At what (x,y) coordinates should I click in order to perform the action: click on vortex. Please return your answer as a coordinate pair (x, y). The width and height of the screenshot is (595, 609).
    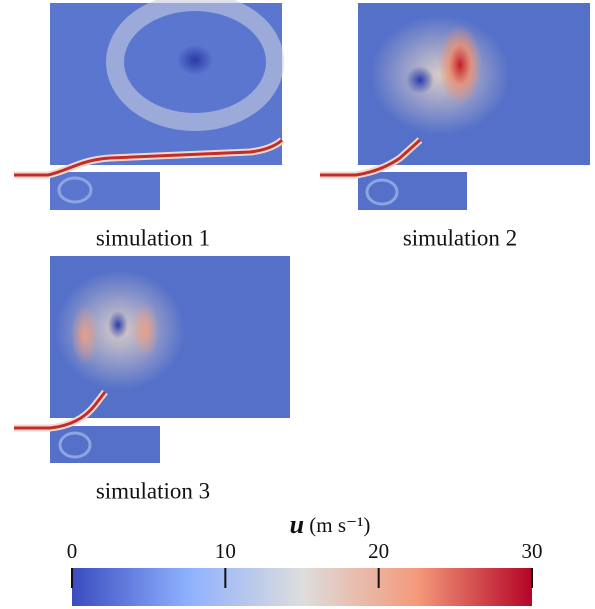
    Looking at the image, I should click on (195, 65).